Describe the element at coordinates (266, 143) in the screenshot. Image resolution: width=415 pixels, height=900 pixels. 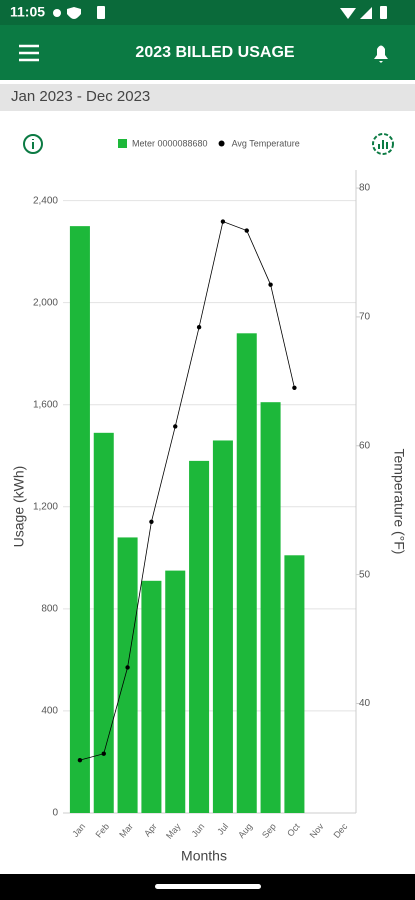
I see `legend-label: Avg Temperature` at that location.